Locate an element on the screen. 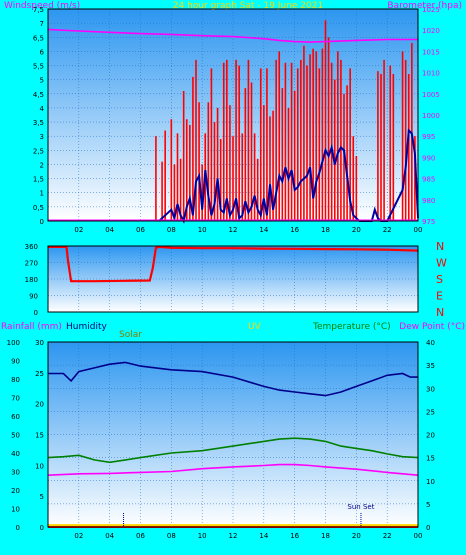  wind-speed-line is located at coordinates (288, 176).